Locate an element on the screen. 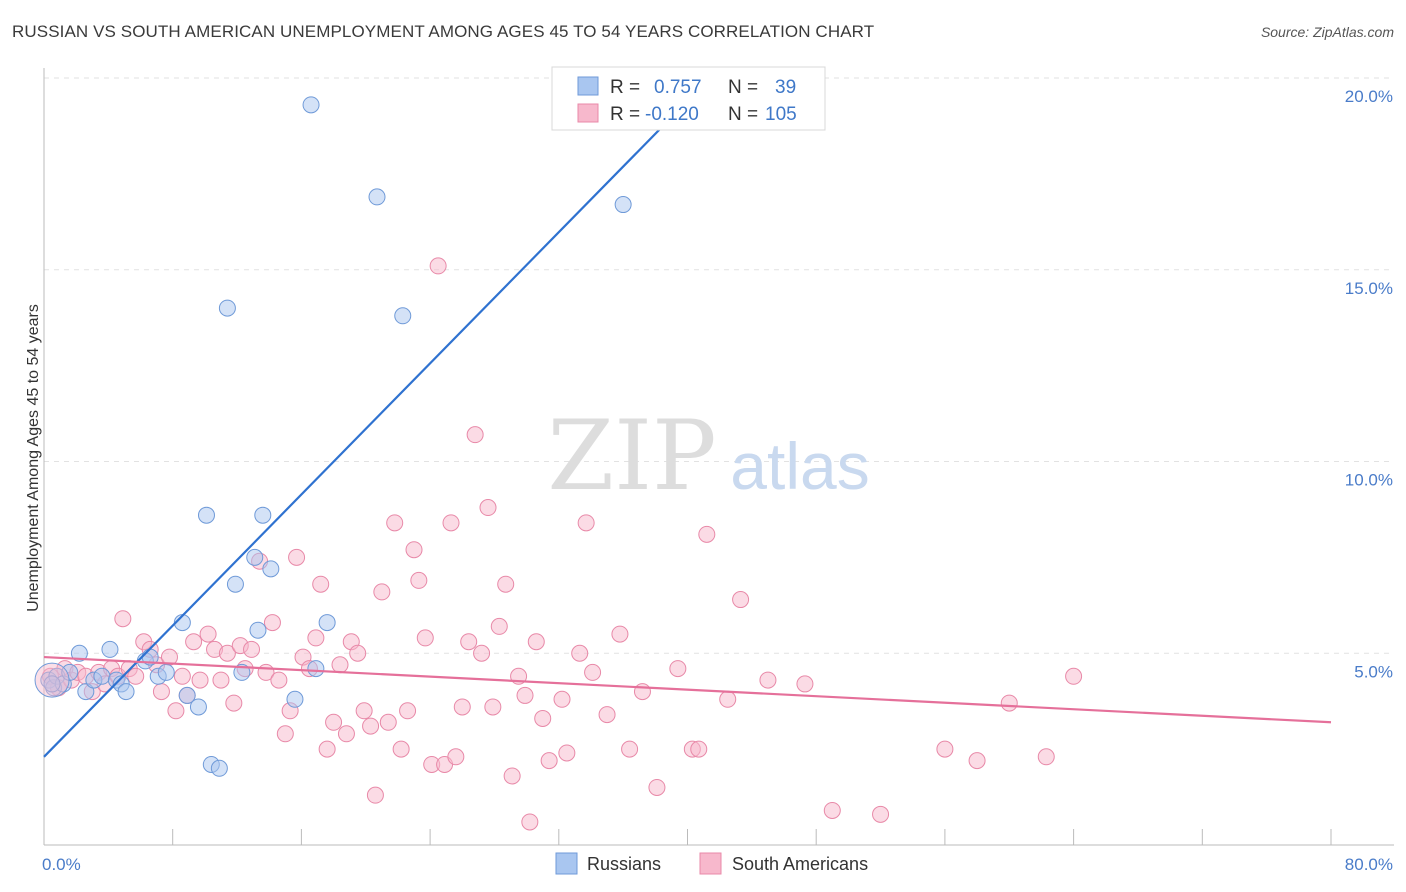 The image size is (1406, 892). legend-swatch-russians is located at coordinates (588, 86).